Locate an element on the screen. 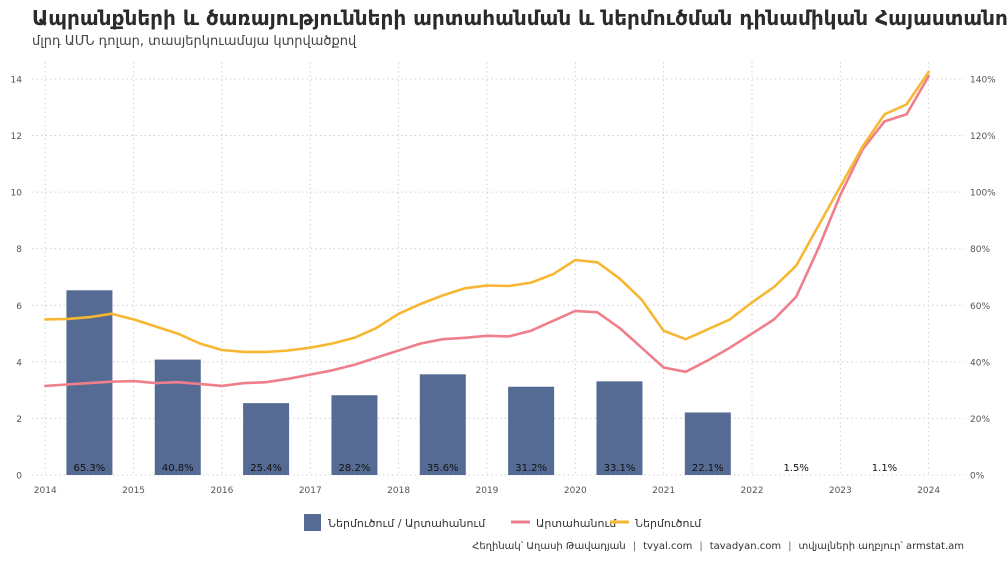 Image resolution: width=1008 pixels, height=567 pixels. caption-site-tavadyan: tavadyan.com is located at coordinates (745, 546).